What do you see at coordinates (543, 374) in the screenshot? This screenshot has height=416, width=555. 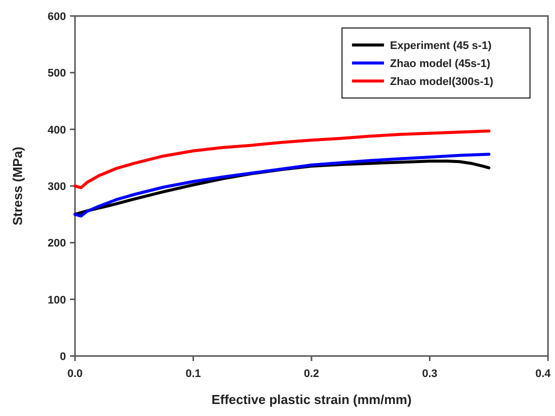 I see `x-tick-label: 0.4` at bounding box center [543, 374].